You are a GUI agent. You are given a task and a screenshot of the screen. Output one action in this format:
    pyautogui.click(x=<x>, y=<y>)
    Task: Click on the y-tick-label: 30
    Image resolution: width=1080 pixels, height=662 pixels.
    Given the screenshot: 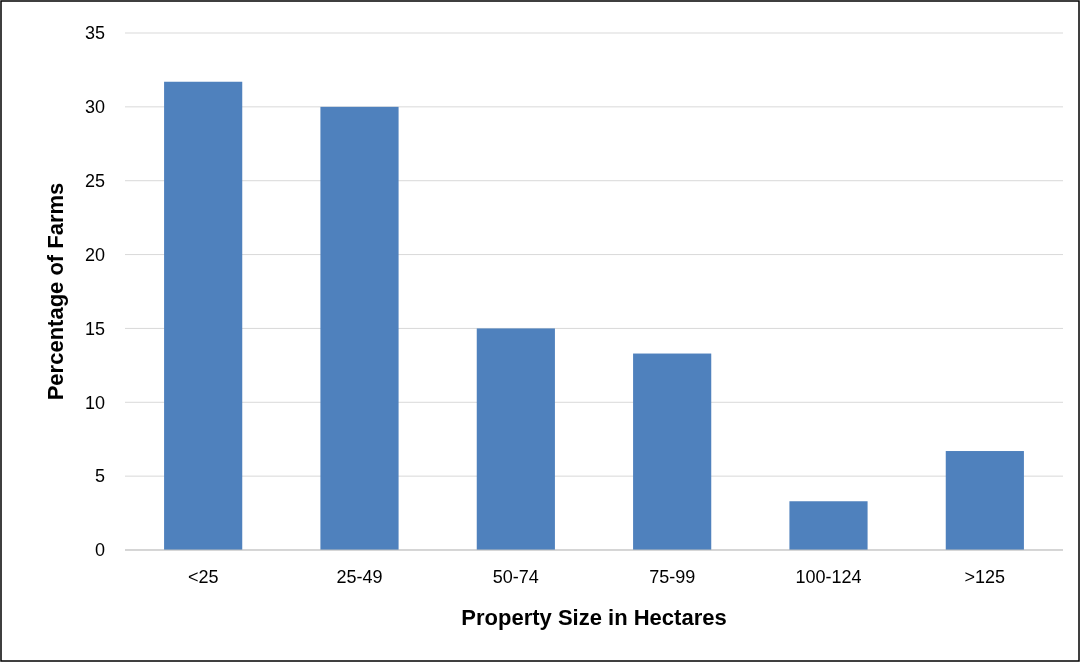 What is the action you would take?
    pyautogui.click(x=94, y=107)
    